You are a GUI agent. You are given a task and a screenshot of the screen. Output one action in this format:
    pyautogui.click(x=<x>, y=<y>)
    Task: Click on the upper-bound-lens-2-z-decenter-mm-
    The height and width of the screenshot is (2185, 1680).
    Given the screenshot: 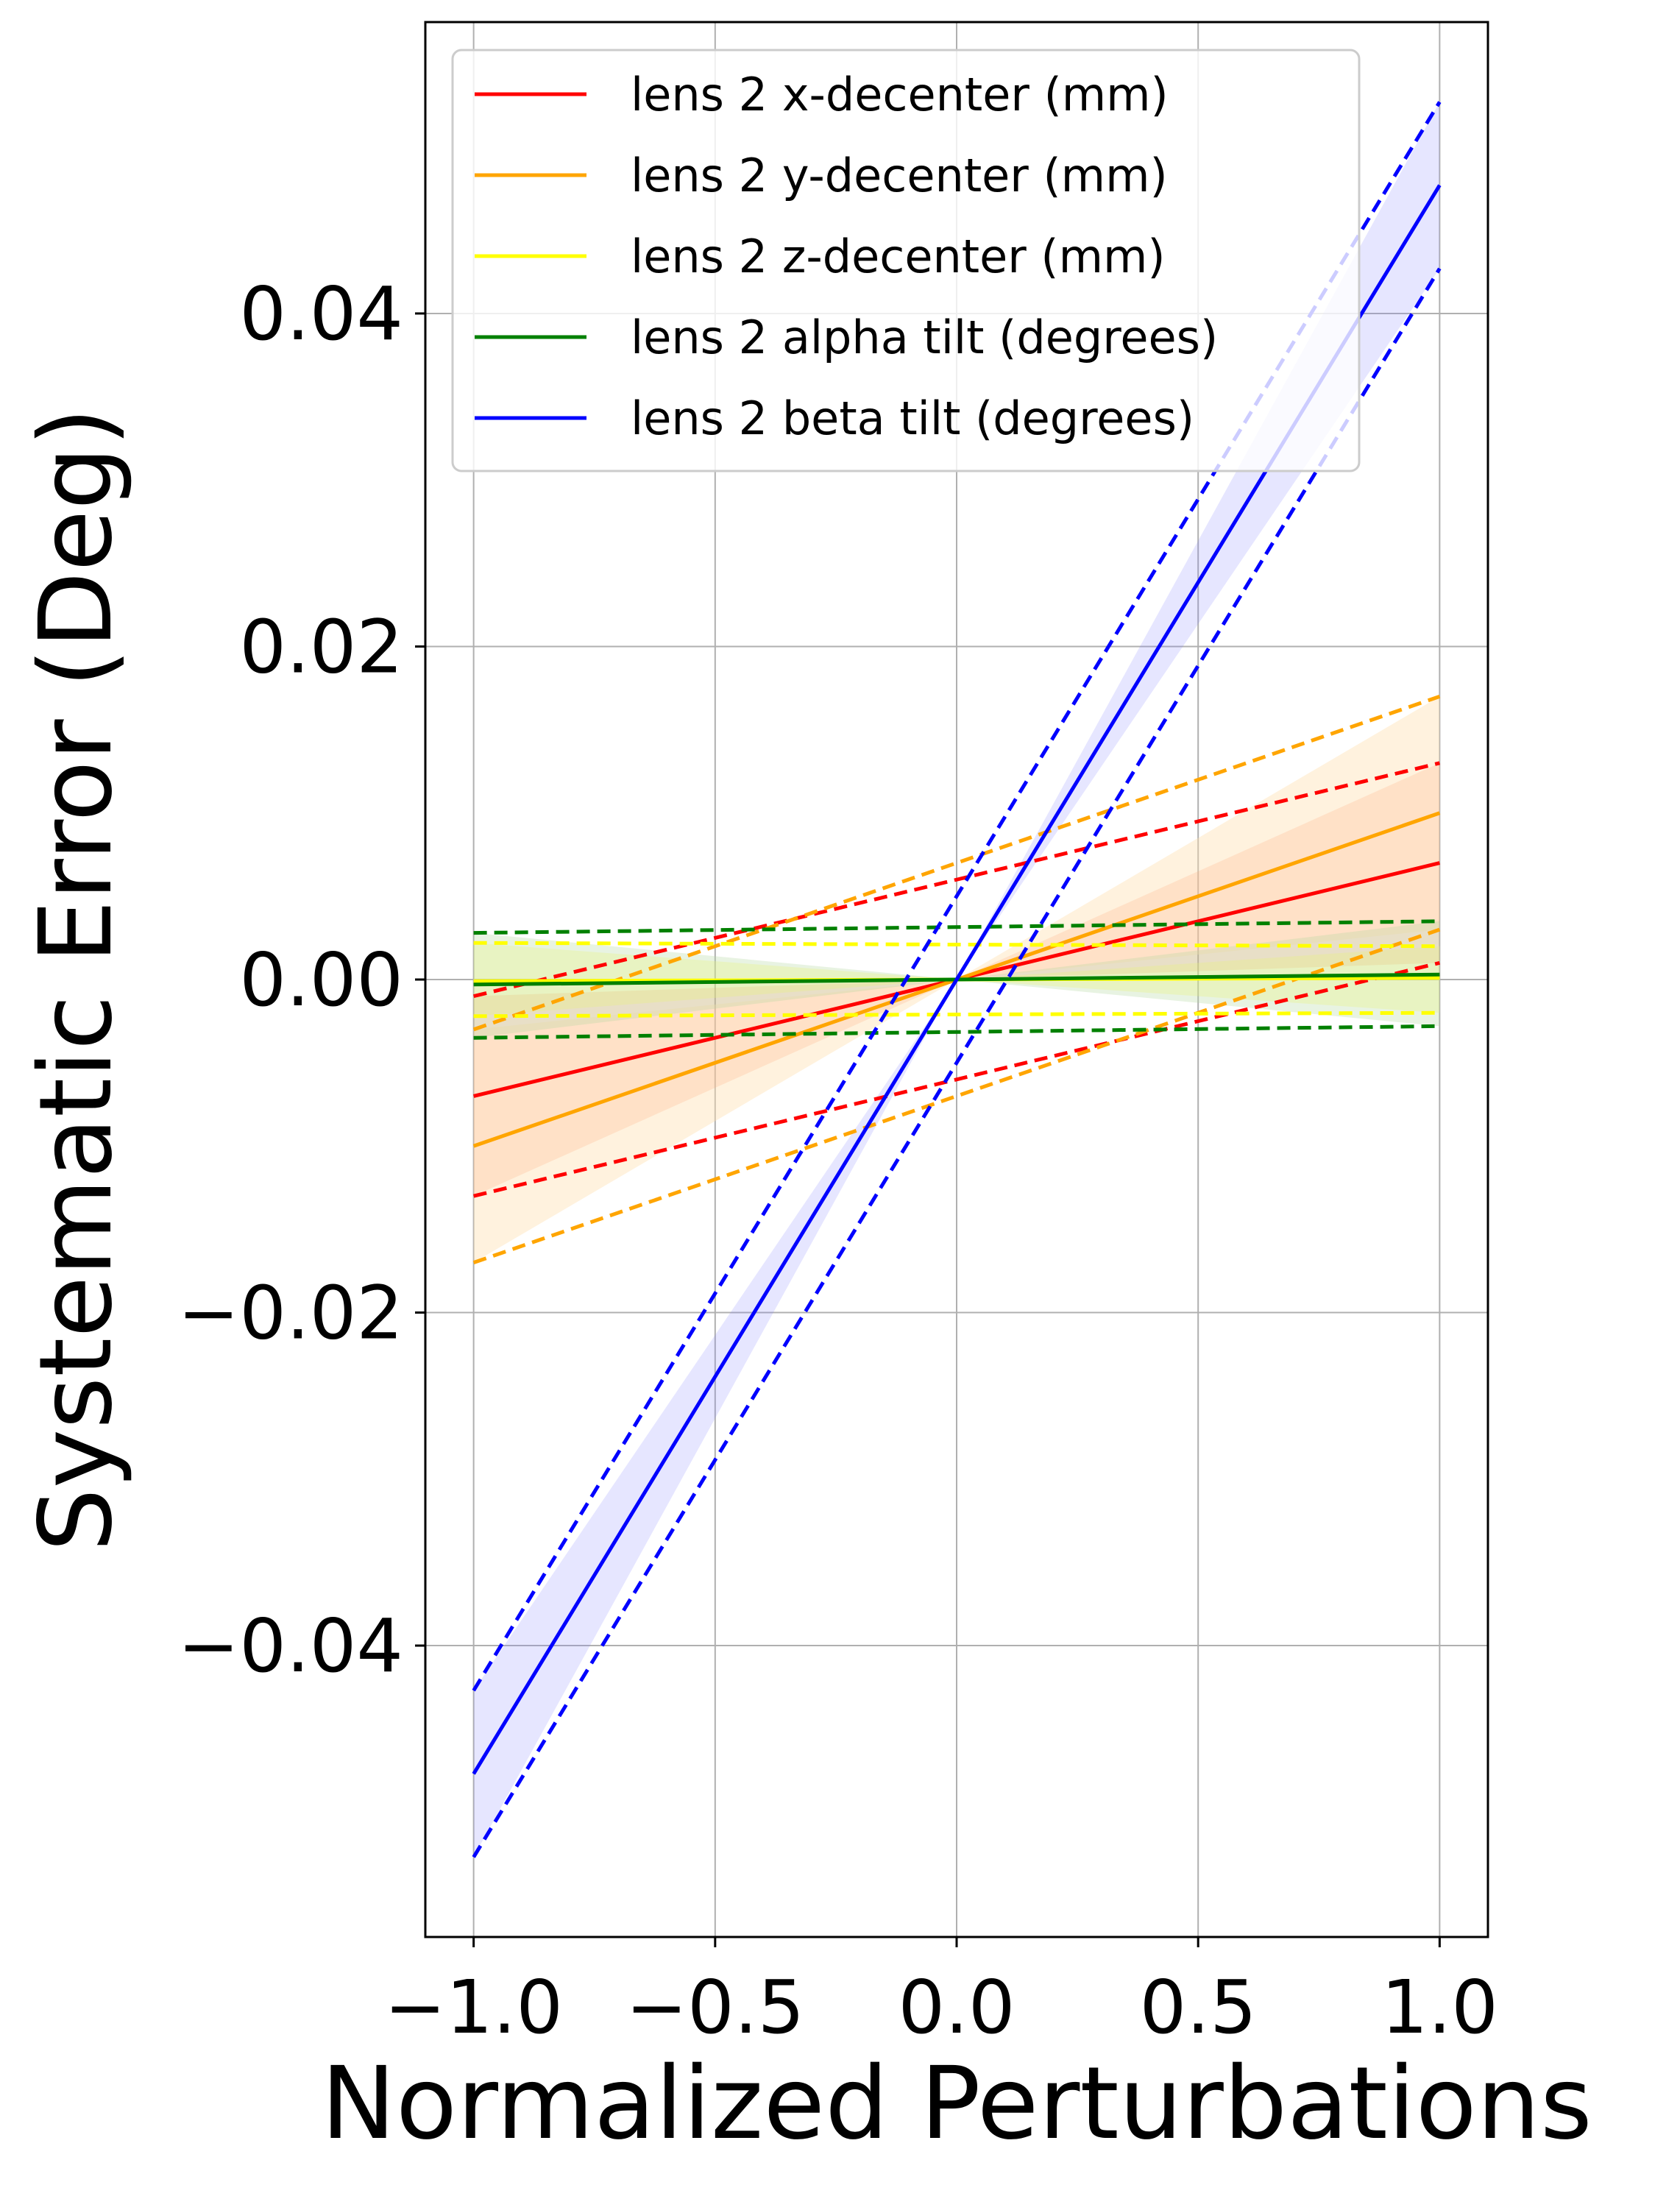 What is the action you would take?
    pyautogui.click(x=956, y=945)
    